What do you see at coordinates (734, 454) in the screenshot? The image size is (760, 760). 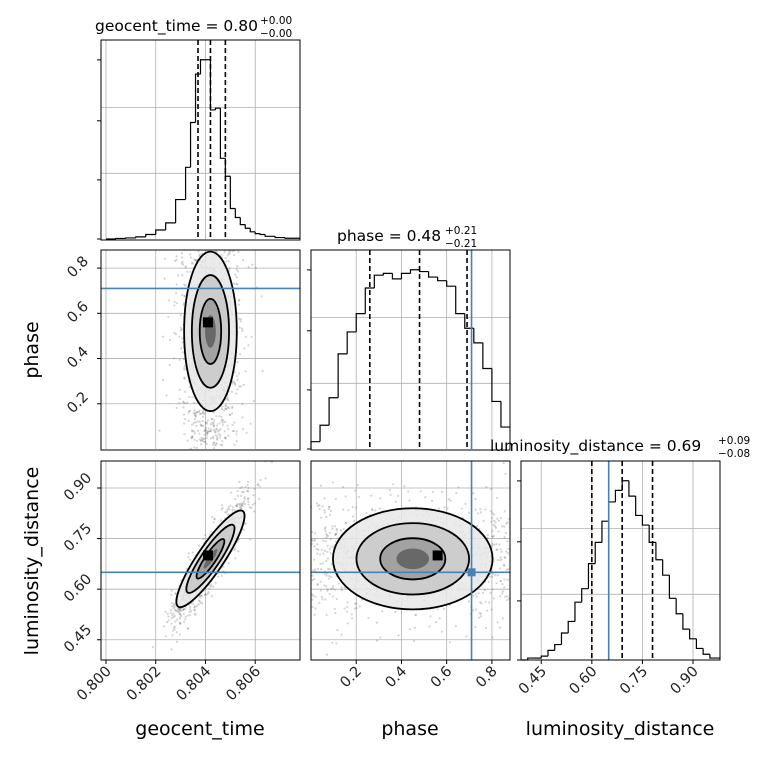 I see `title-distance-minus: −0.08` at bounding box center [734, 454].